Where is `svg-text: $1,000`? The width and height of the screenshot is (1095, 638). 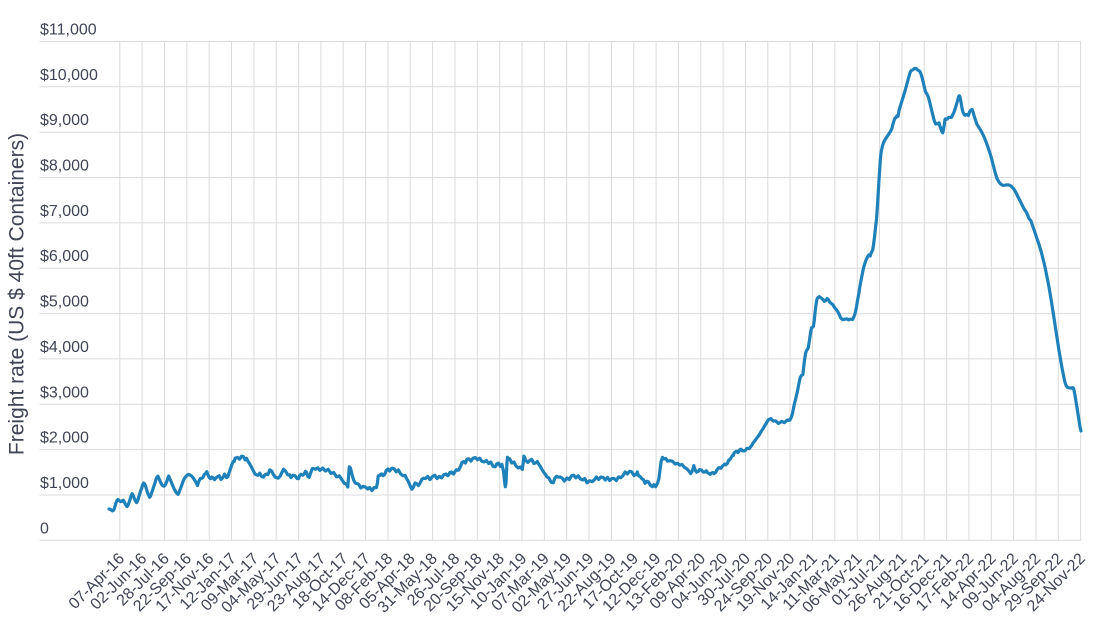 svg-text: $1,000 is located at coordinates (64, 483).